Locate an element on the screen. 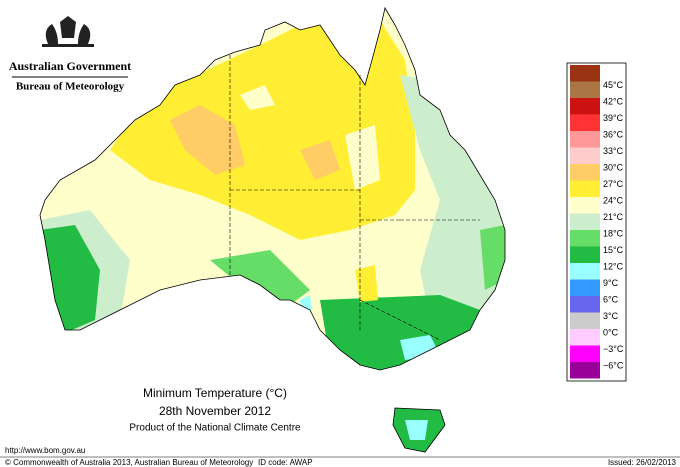 The height and width of the screenshot is (467, 680). legend-label: 3°C is located at coordinates (611, 316).